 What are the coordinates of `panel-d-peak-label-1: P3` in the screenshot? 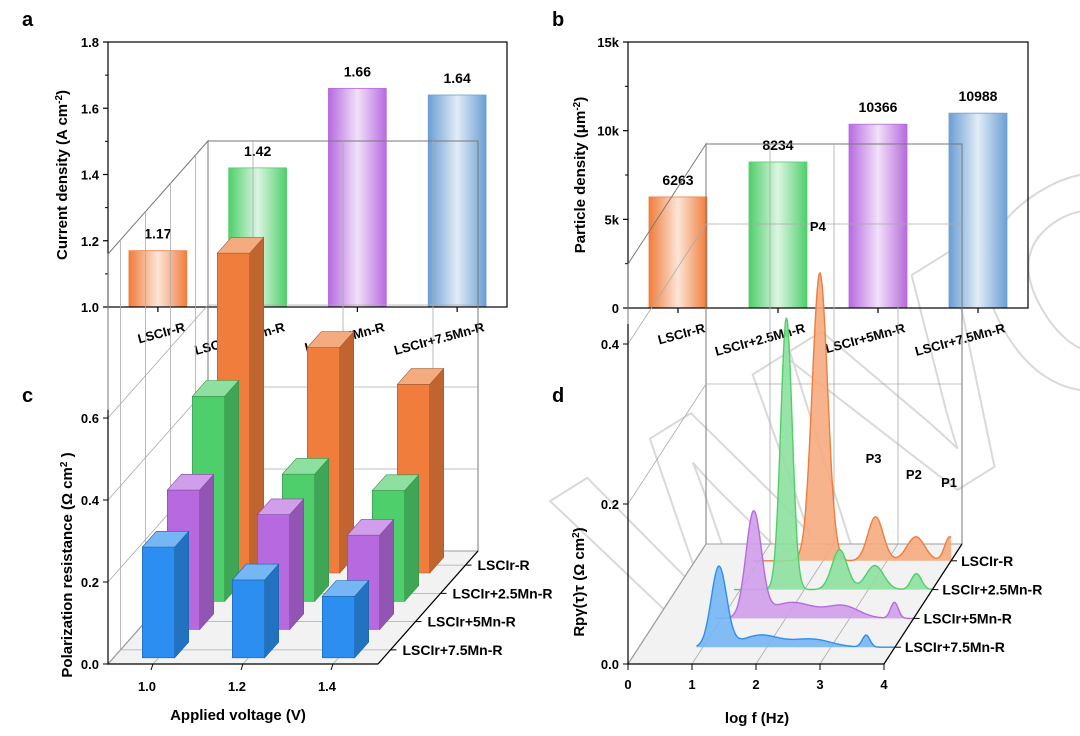 It's located at (874, 458).